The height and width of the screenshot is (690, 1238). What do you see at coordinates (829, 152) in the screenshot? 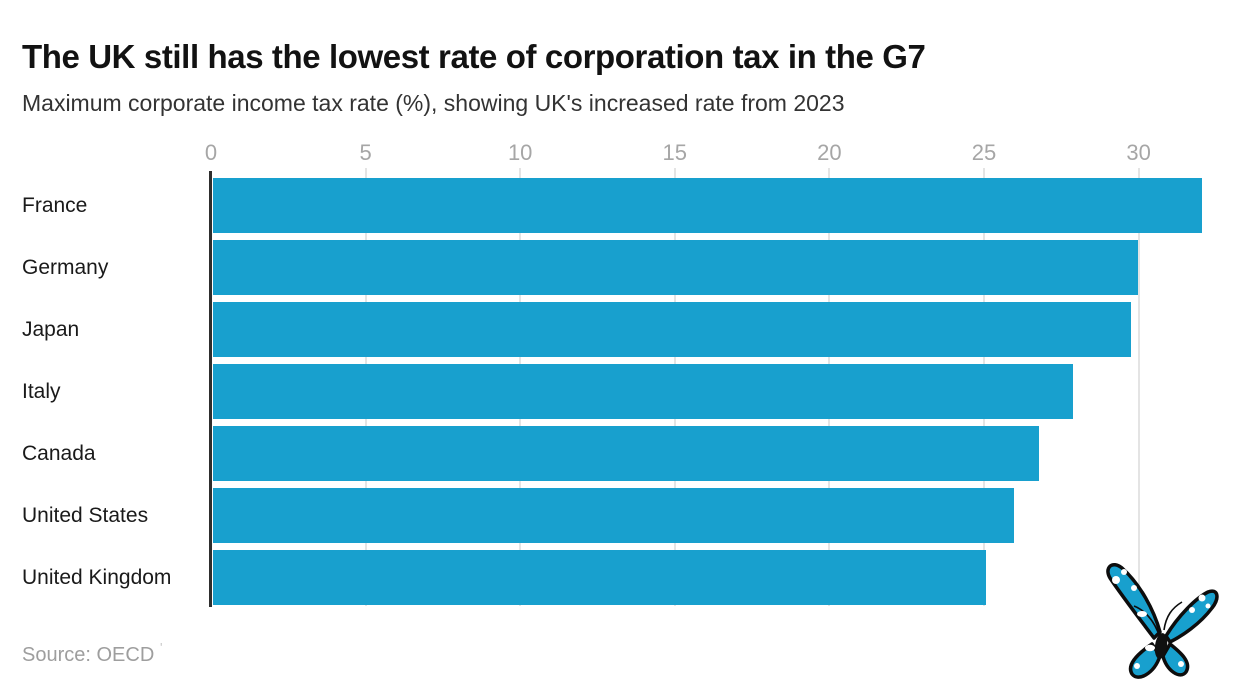
I see `x-tick-label-20: 20` at bounding box center [829, 152].